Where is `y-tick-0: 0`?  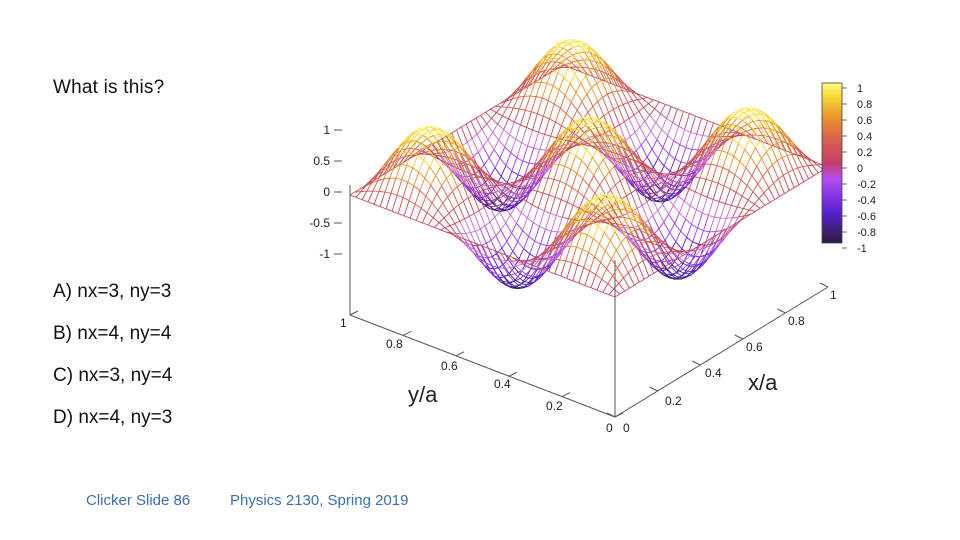 y-tick-0: 0 is located at coordinates (609, 428).